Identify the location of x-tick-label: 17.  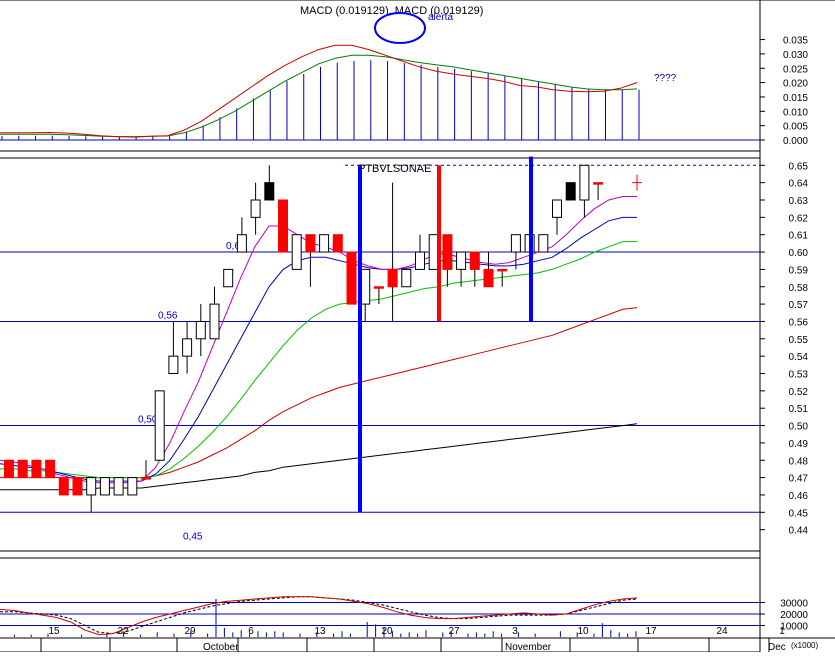
(651, 631).